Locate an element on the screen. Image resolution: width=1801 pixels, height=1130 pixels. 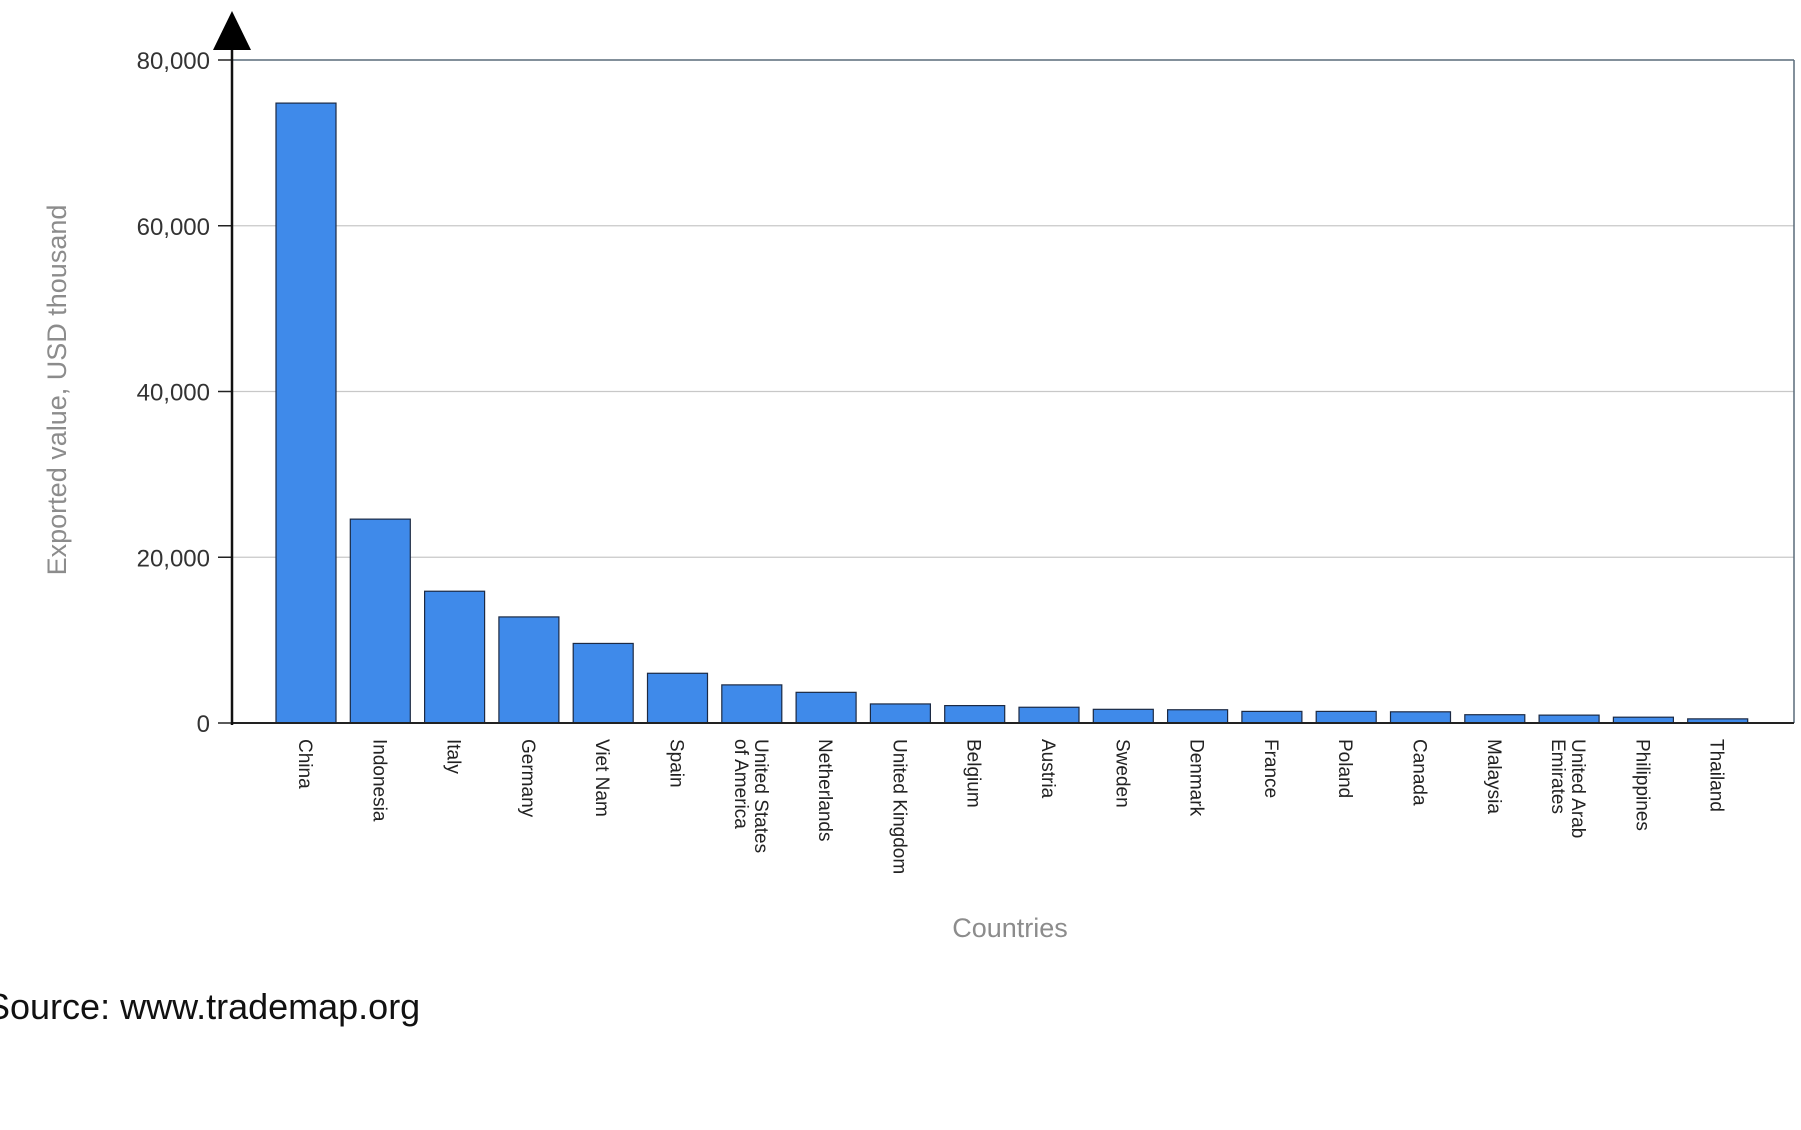
x-category-label: Netherlands is located at coordinates (824, 790).